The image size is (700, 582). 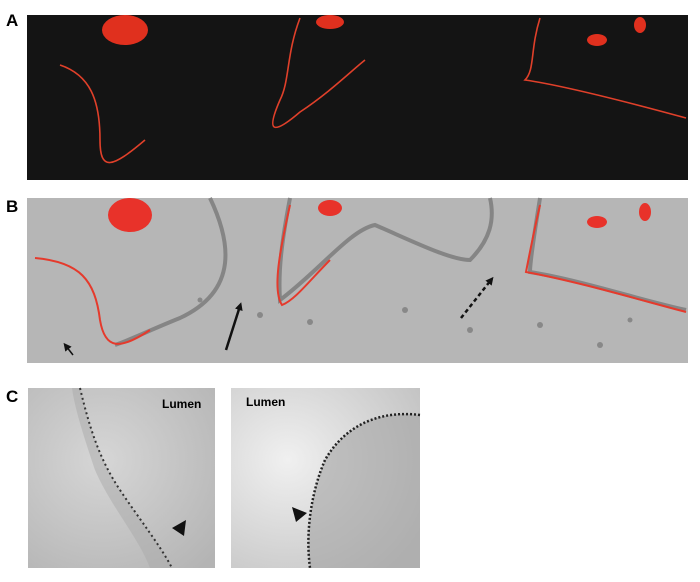 I want to click on panel-label: C, so click(x=12, y=396).